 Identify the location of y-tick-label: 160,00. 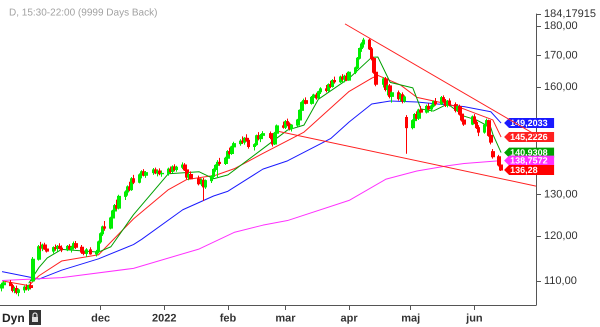
(561, 86).